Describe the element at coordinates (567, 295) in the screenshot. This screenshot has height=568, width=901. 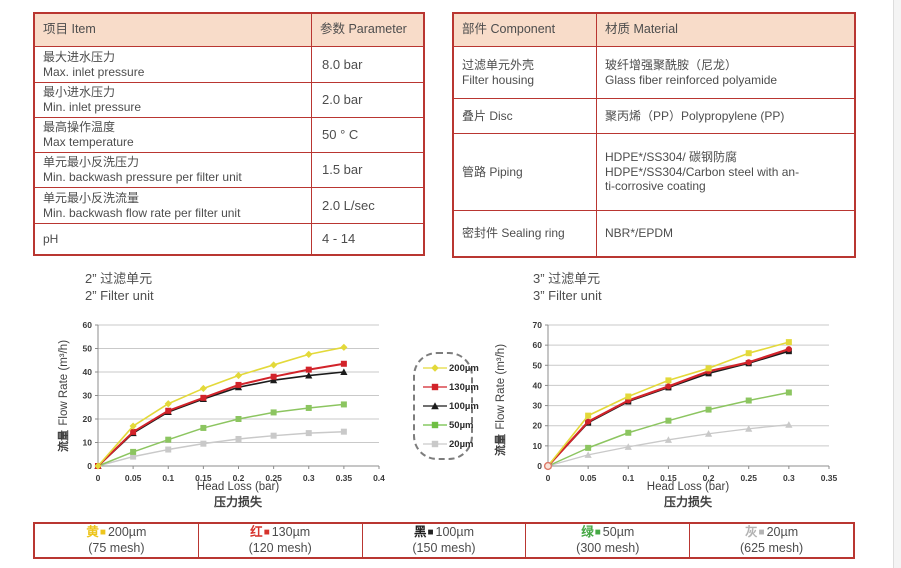
I see `chart-title-en: 3” Filter unit` at that location.